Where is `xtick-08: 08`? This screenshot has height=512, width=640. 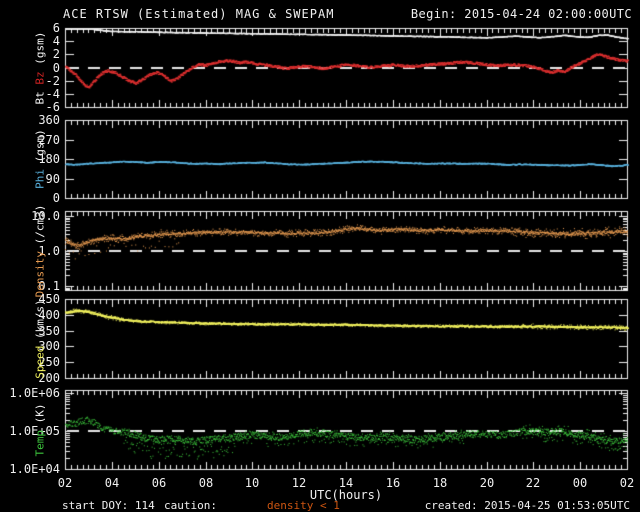 xtick-08: 08 is located at coordinates (206, 483).